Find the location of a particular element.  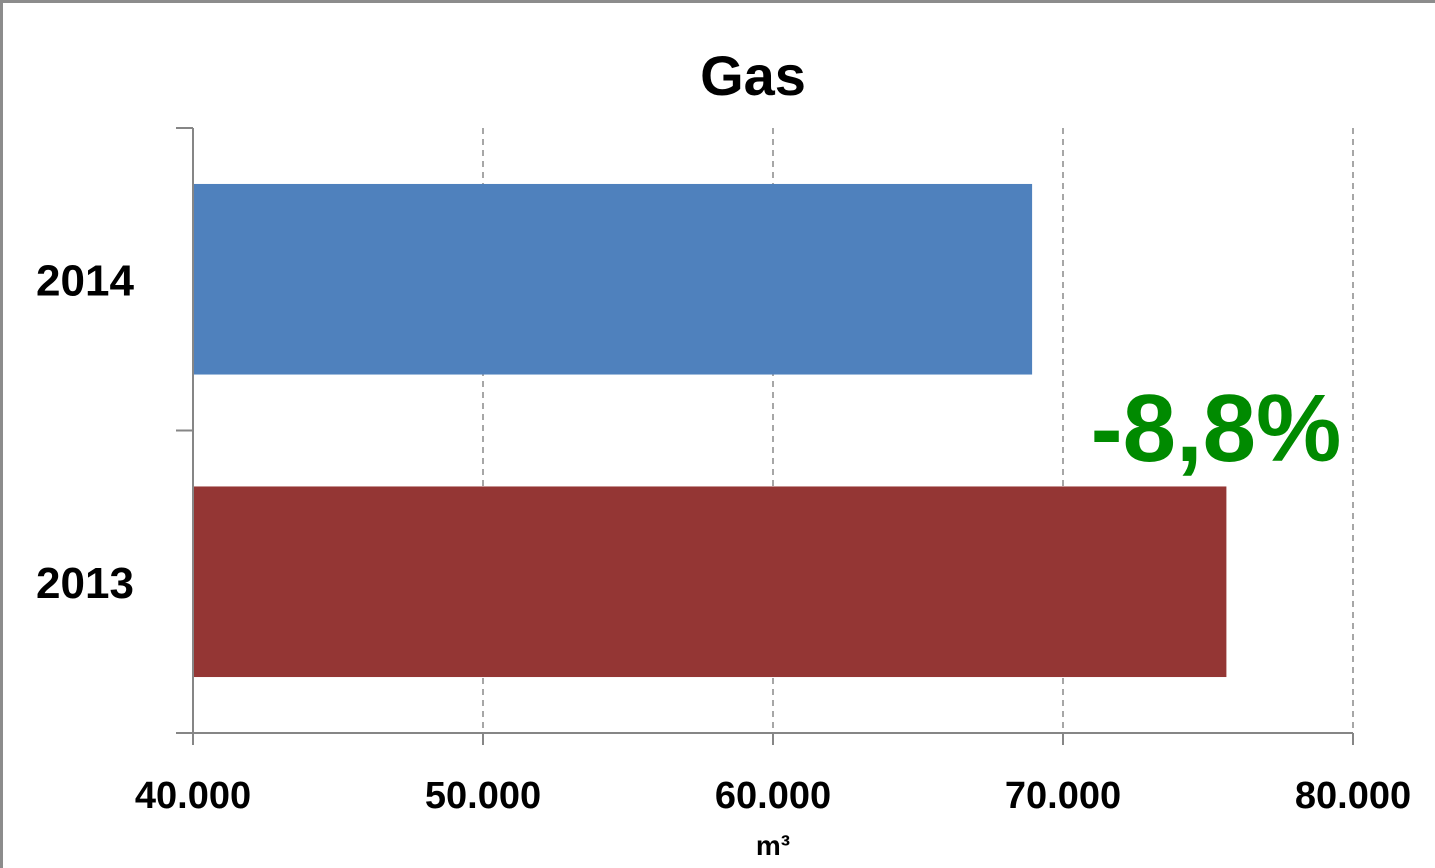

x-tick-label-50.000: 50.000 is located at coordinates (483, 796).